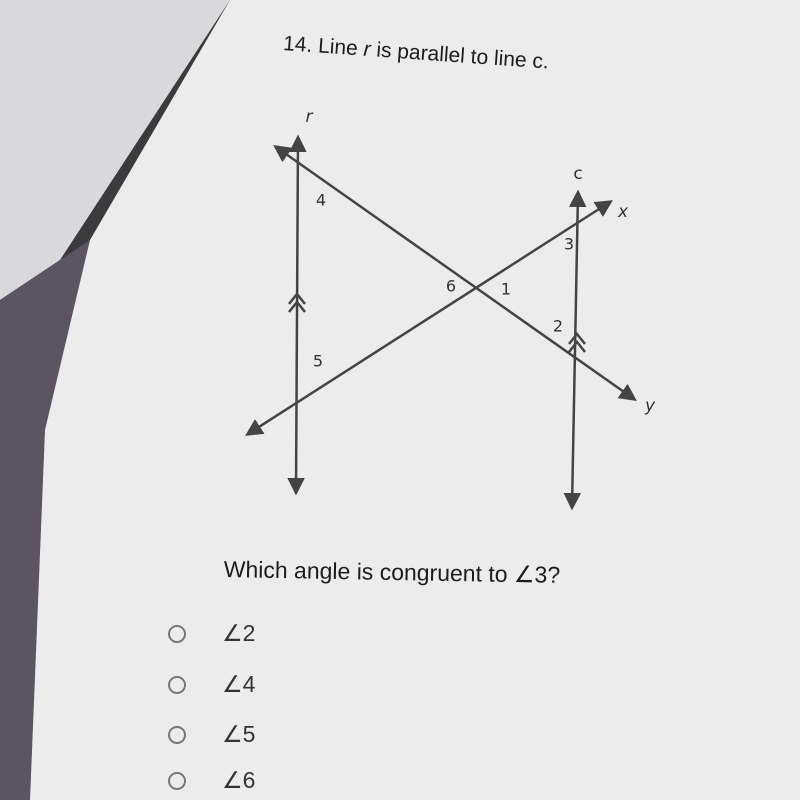  Describe the element at coordinates (429, 318) in the screenshot. I see `line-x` at that location.